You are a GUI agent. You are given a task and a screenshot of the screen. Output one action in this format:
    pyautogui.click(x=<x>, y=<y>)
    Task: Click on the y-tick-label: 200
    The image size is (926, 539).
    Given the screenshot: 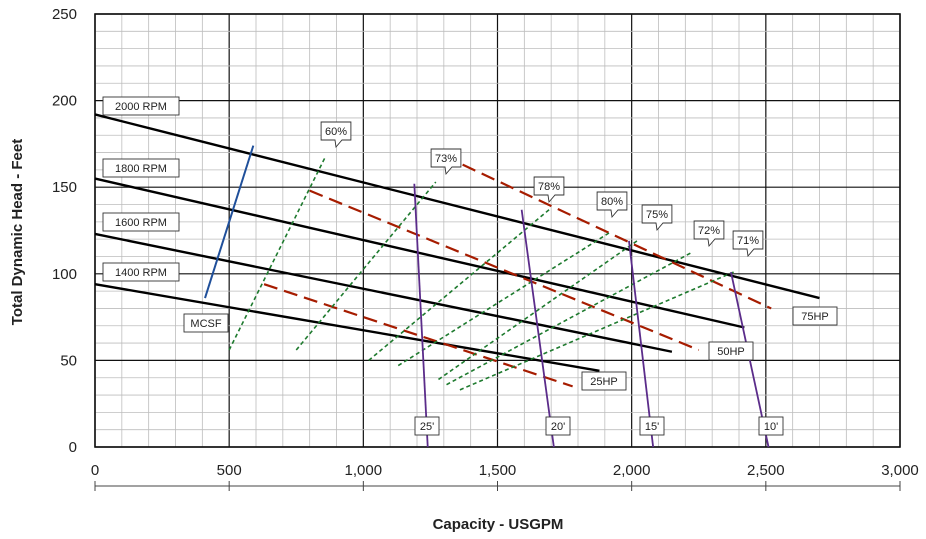 What is the action you would take?
    pyautogui.click(x=64, y=101)
    